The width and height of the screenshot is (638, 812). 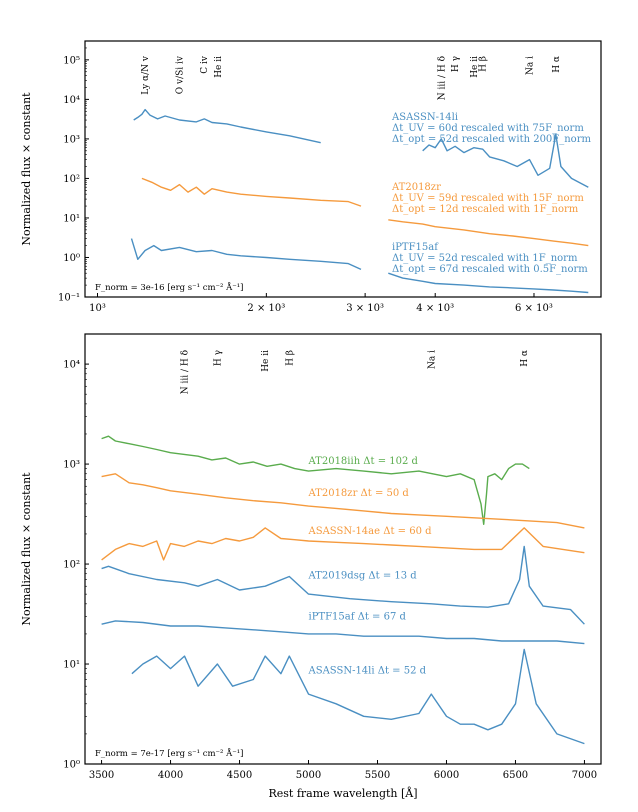 What do you see at coordinates (342, 793) in the screenshot?
I see `bottom-xlabel: Rest frame wavelength [Å]` at bounding box center [342, 793].